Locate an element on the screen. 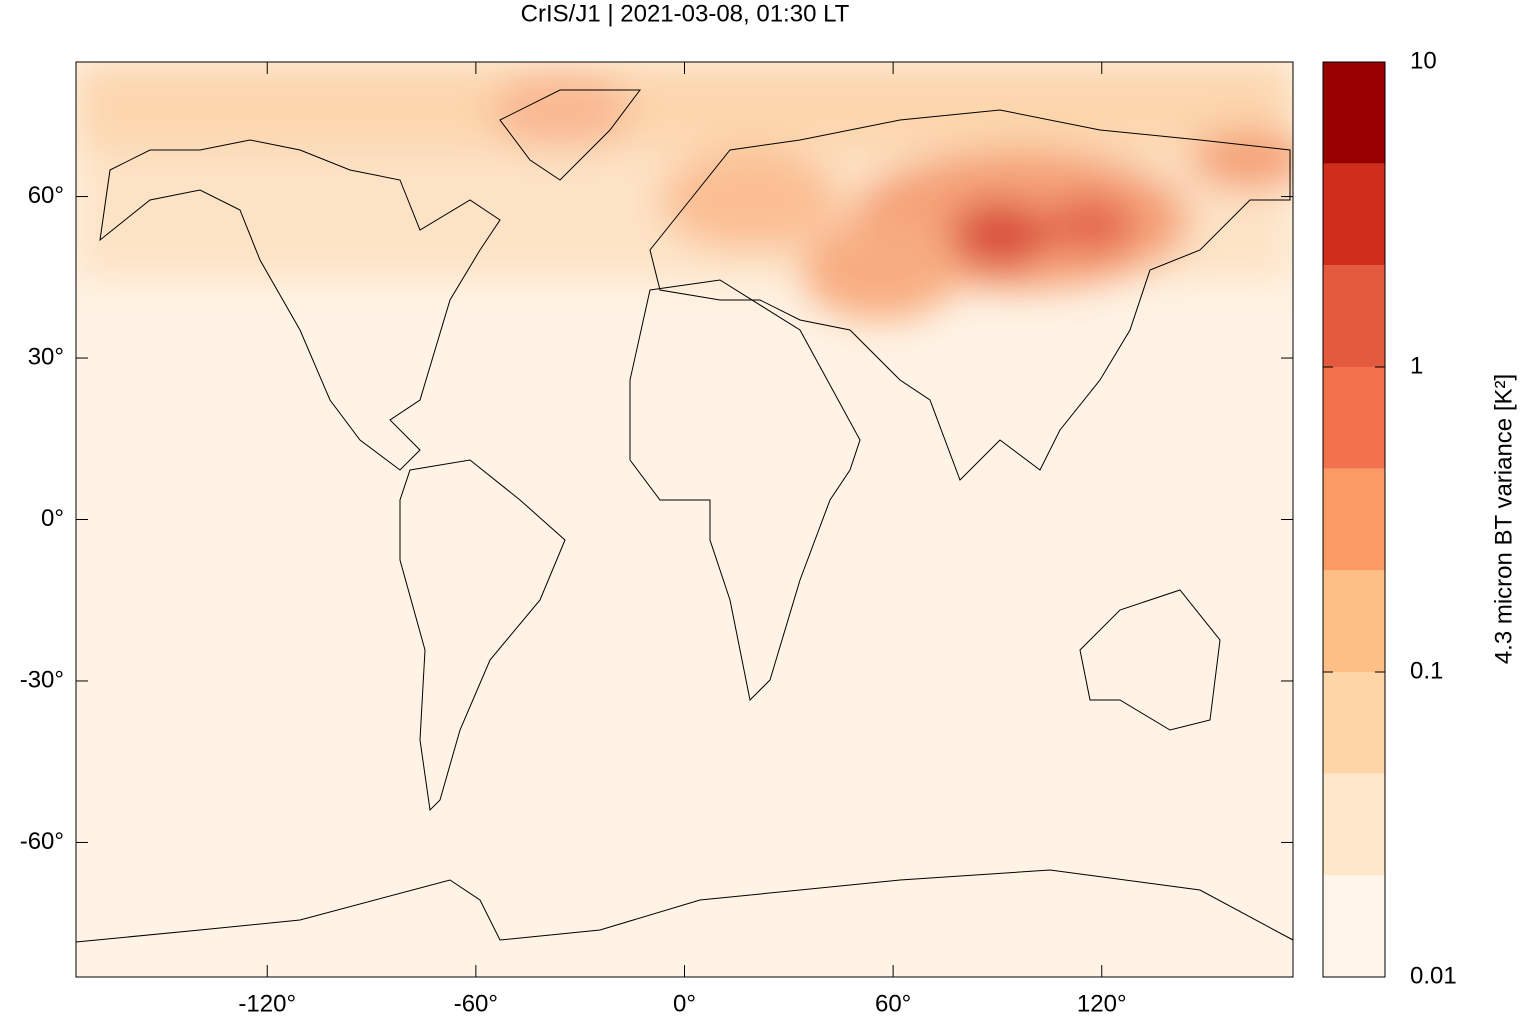  x-tick-label: 60° is located at coordinates (893, 1003).